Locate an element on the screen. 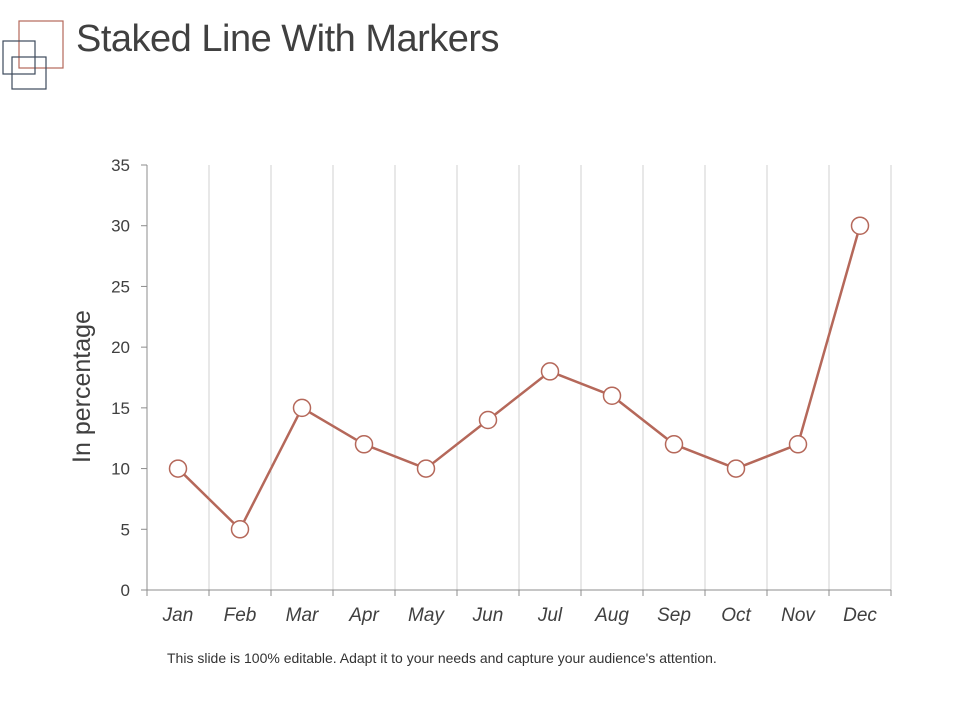 This screenshot has height=720, width=960. x-tick-label: Jan is located at coordinates (178, 615).